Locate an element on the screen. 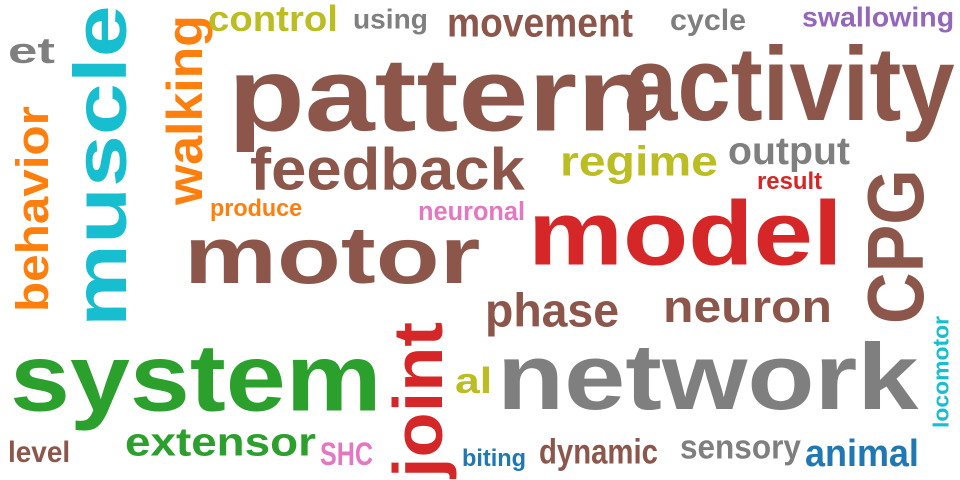  word-neuronal: neuronal is located at coordinates (472, 211).